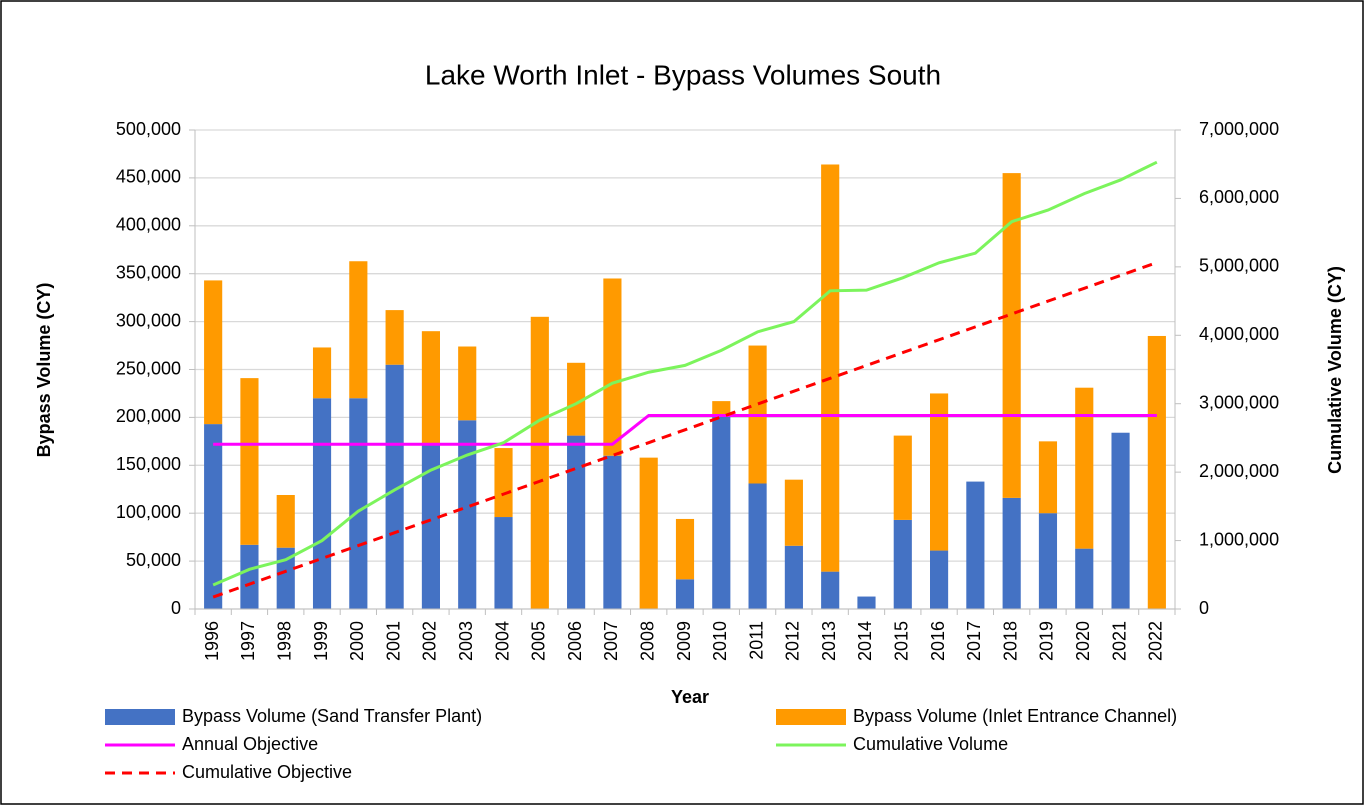 Image resolution: width=1365 pixels, height=811 pixels. Describe the element at coordinates (332, 716) in the screenshot. I see `legend-label: Bypass Volume (Sand Transfer Plant)` at that location.